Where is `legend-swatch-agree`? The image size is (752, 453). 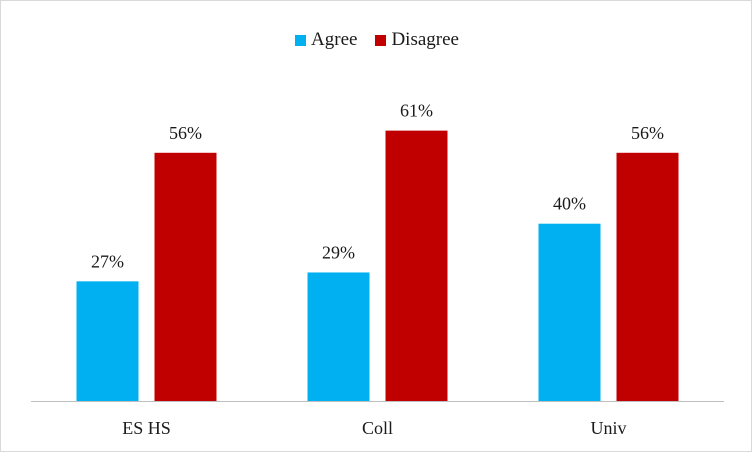
legend-swatch-agree is located at coordinates (301, 40).